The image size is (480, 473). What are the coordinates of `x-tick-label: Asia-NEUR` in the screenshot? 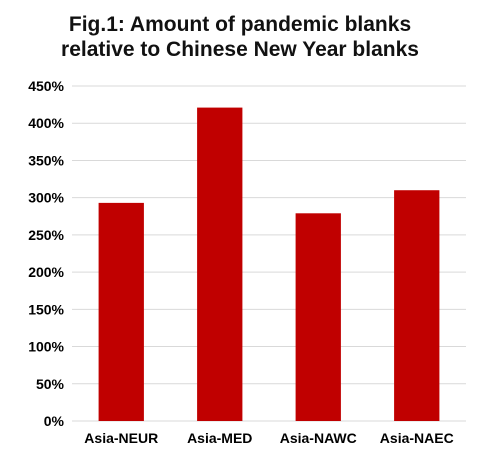 It's located at (121, 438).